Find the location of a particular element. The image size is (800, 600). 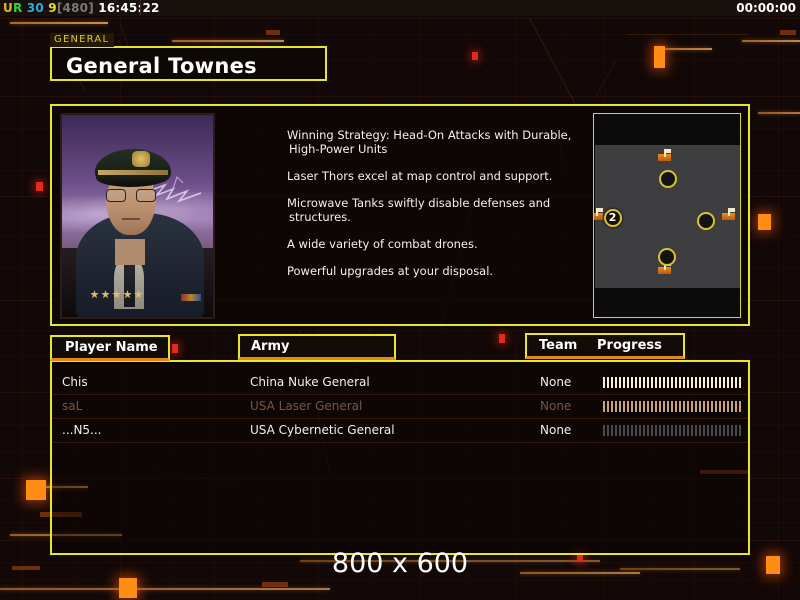

general-name-box: General Townes is located at coordinates (188, 63).